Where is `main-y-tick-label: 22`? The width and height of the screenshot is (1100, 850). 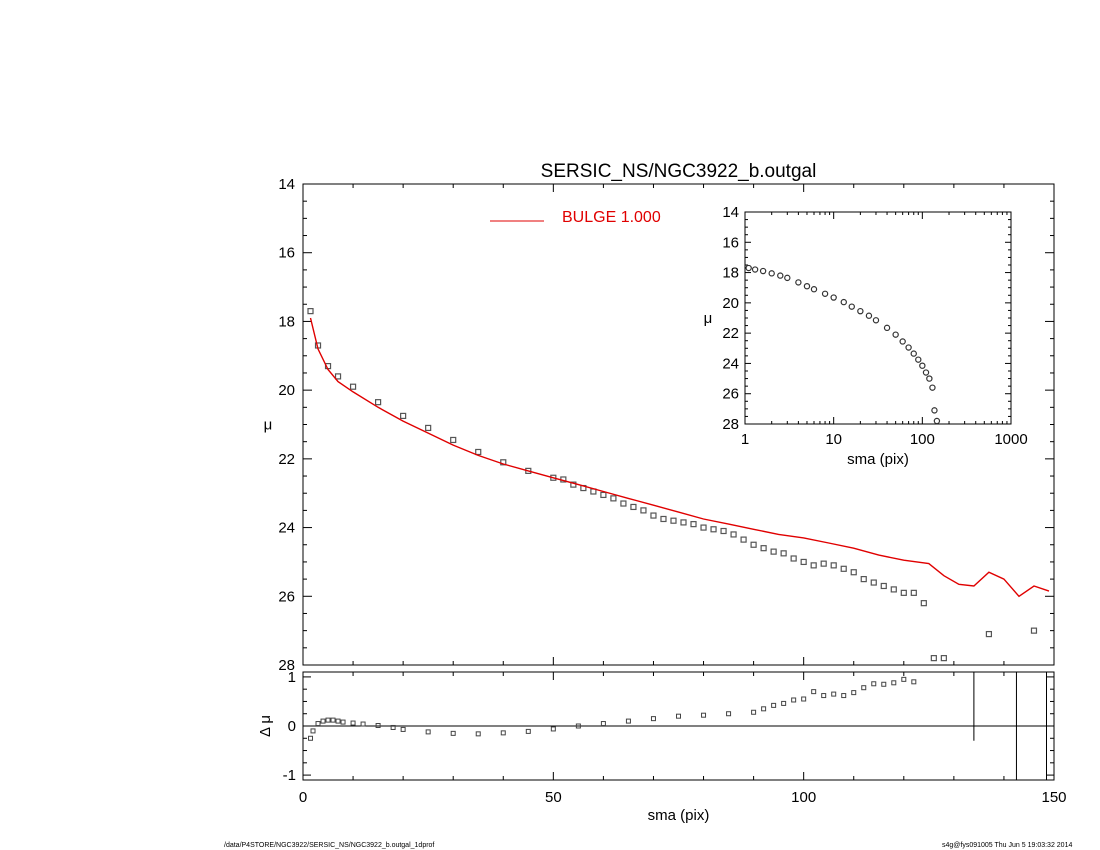 main-y-tick-label: 22 is located at coordinates (286, 459).